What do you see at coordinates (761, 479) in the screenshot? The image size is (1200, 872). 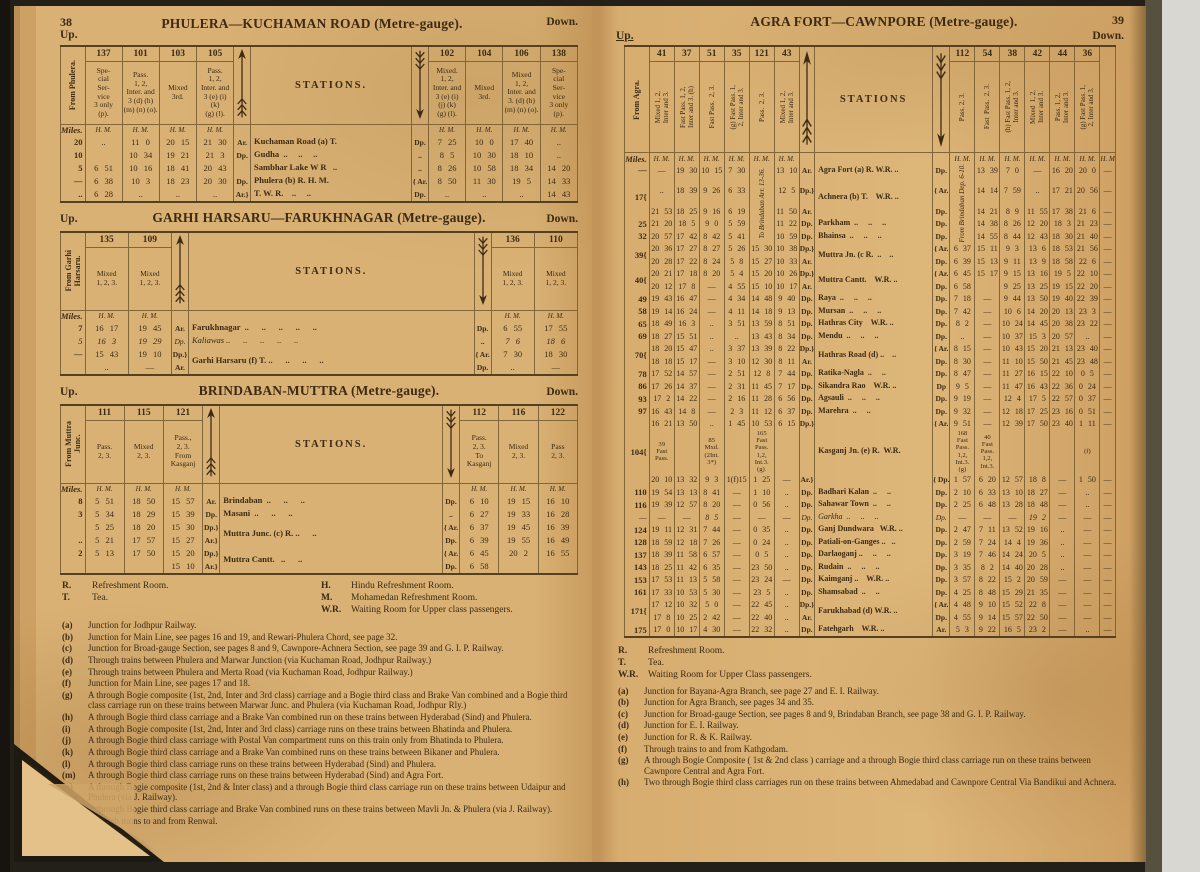 I see `time-cell: 1 25` at bounding box center [761, 479].